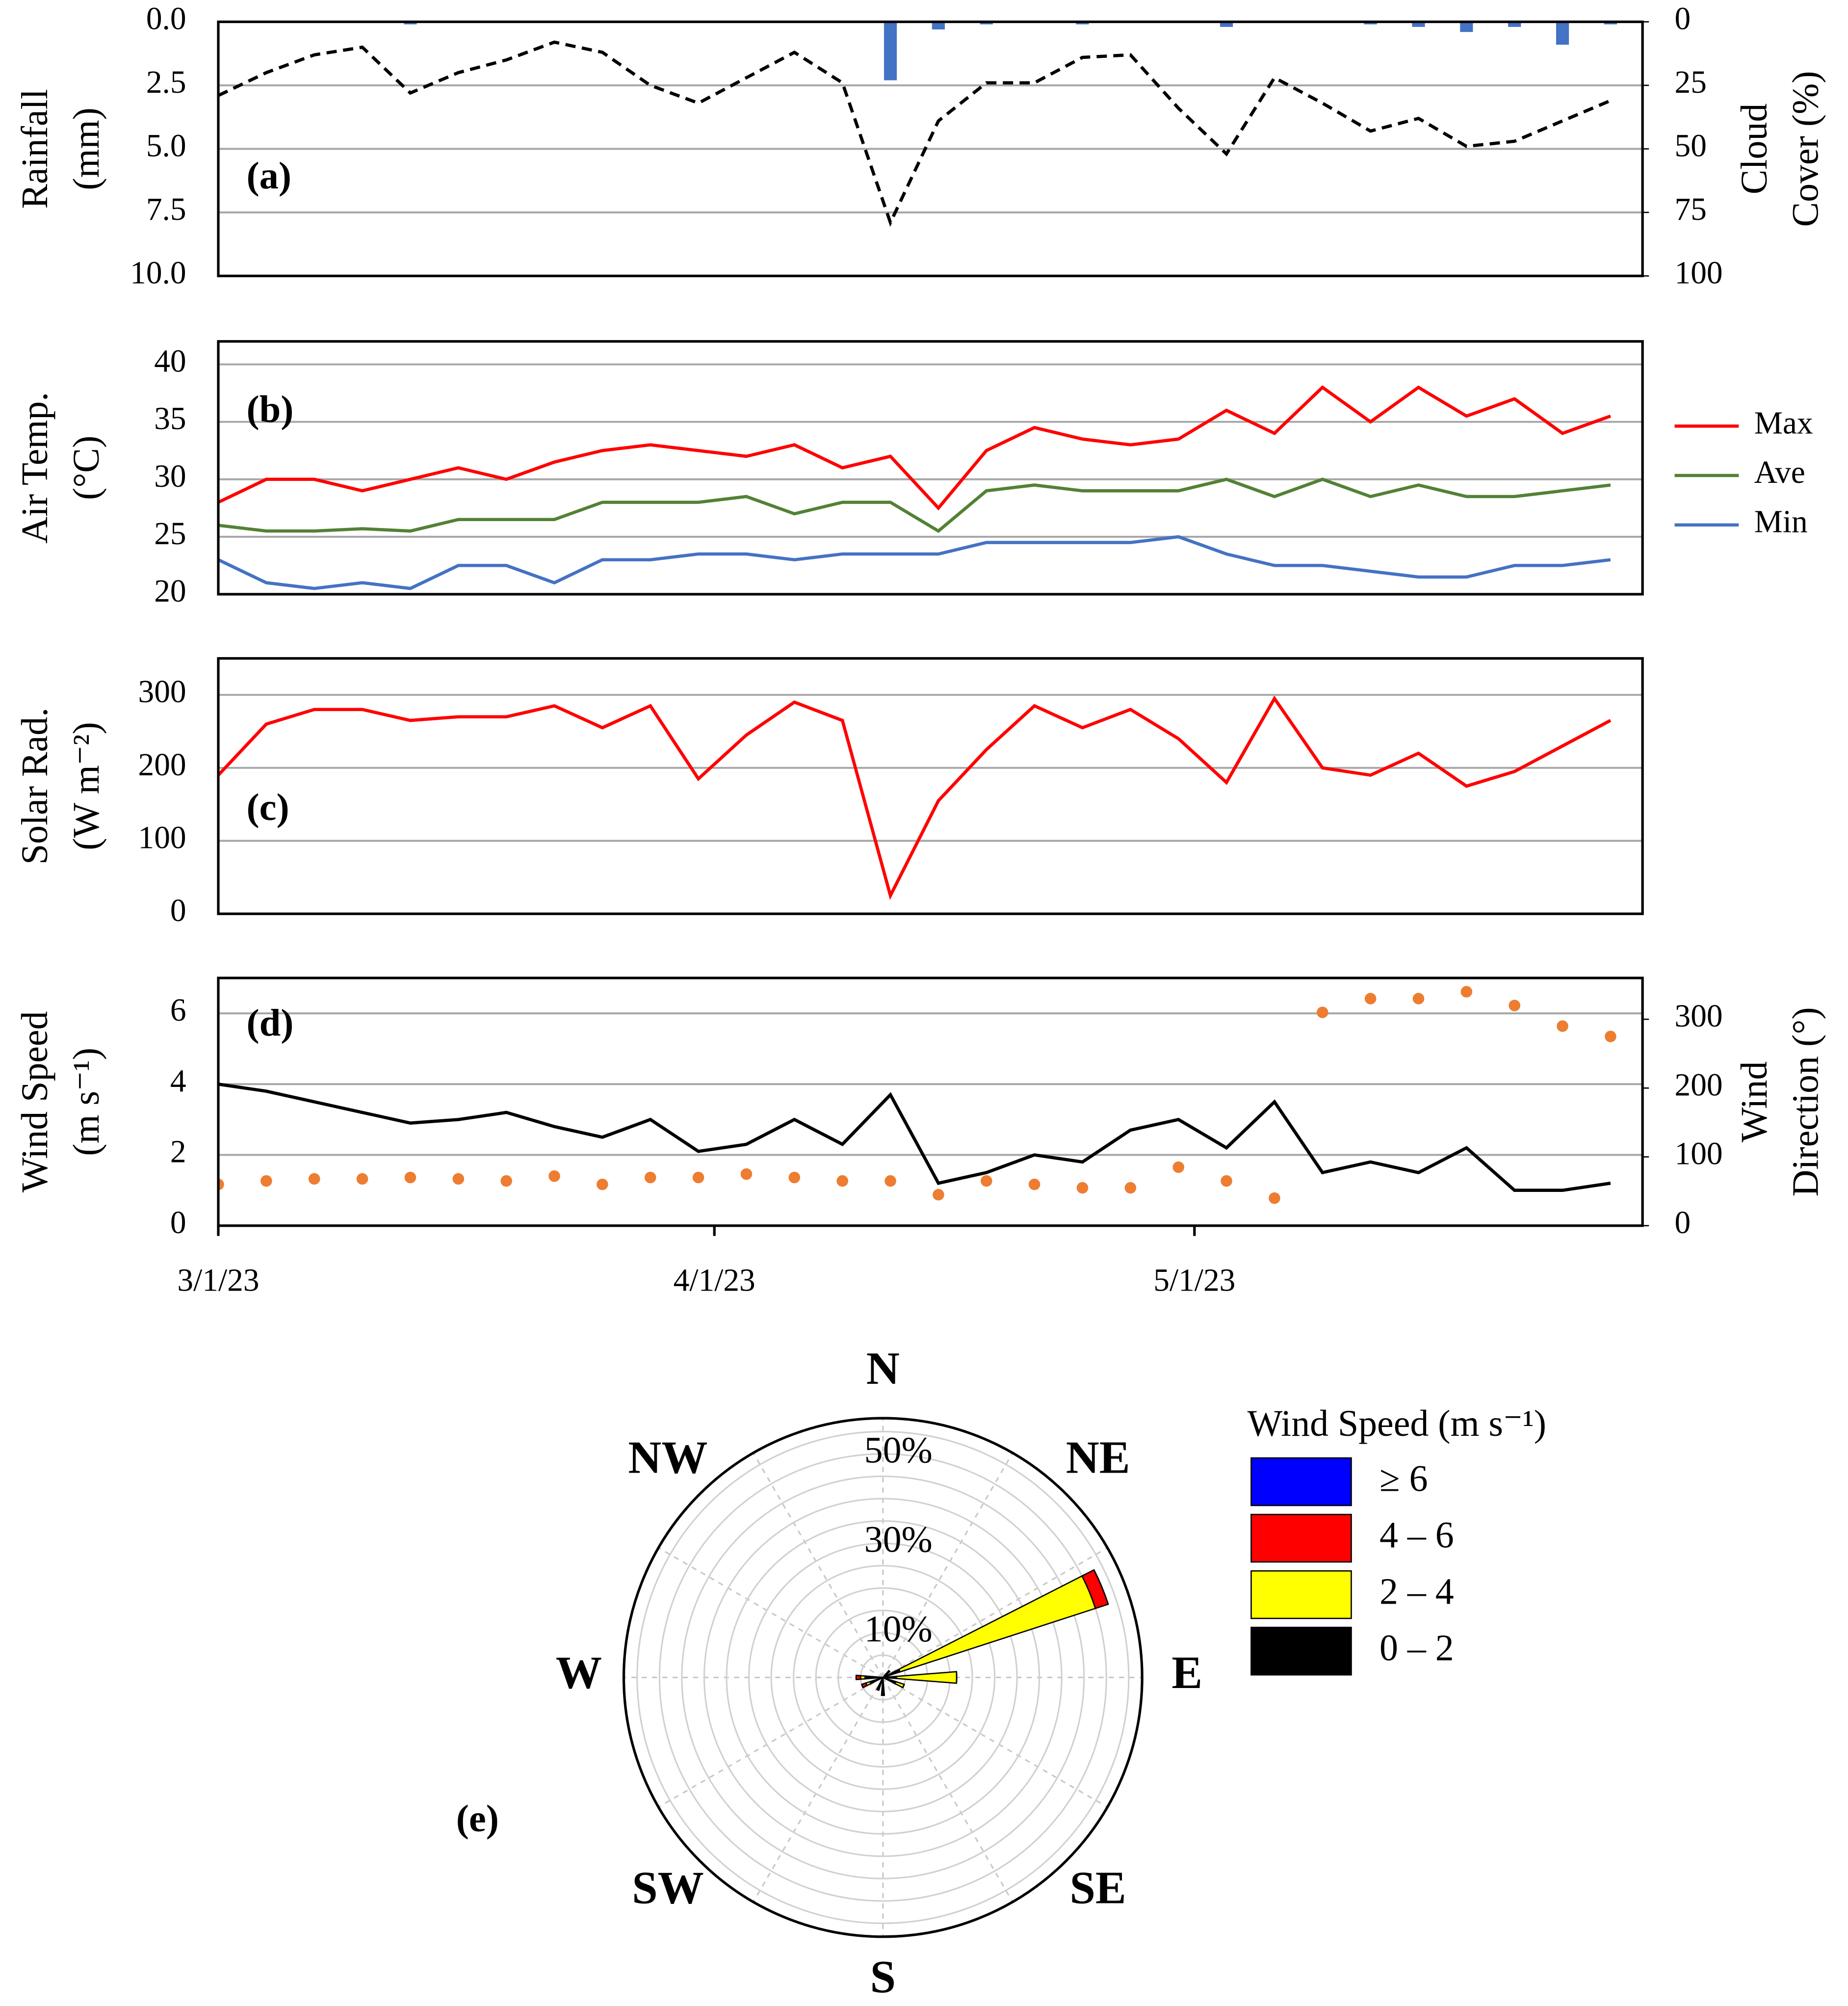 This screenshot has width=1848, height=2006. I want to click on compass-label: W, so click(579, 1672).